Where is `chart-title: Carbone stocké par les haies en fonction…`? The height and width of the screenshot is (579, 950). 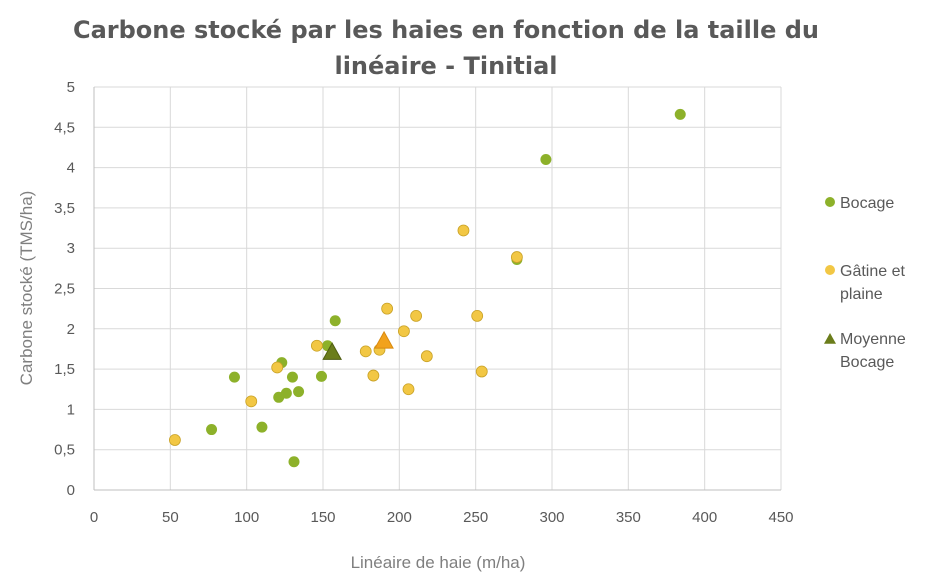 chart-title: Carbone stocké par les haies en fonction… is located at coordinates (446, 48).